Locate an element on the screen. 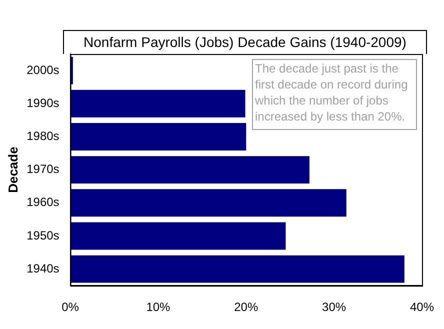 This screenshot has height=329, width=444. y-tick-label: 1970s is located at coordinates (43, 169).